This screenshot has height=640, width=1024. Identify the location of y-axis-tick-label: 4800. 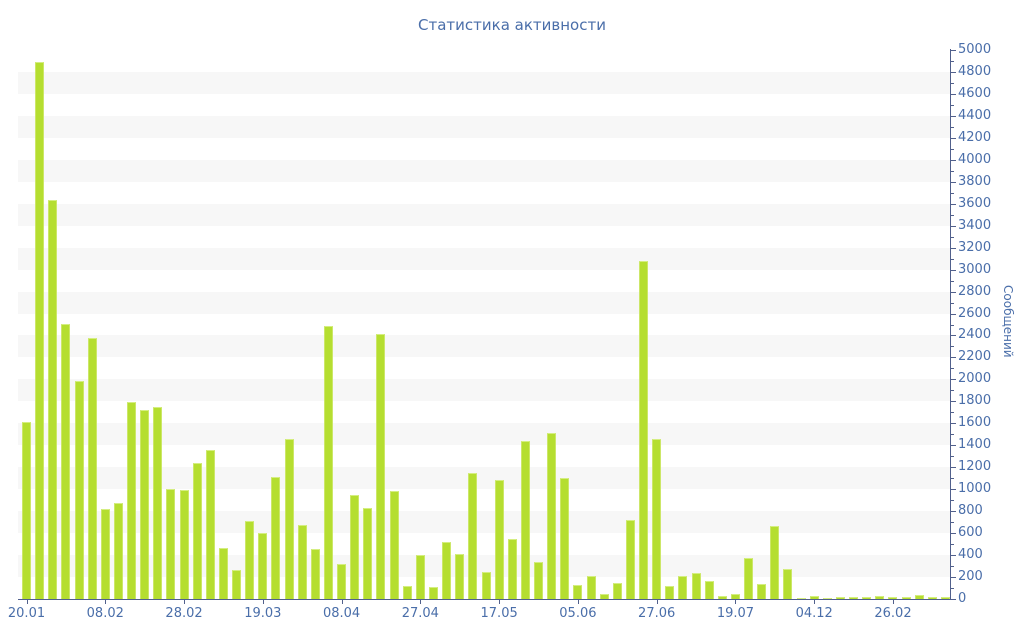
(975, 71).